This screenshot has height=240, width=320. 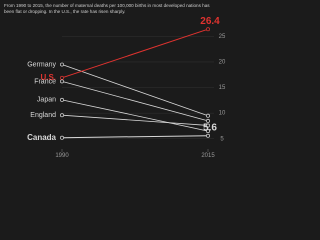 What do you see at coordinates (222, 139) in the screenshot?
I see `y-tick-label: 5` at bounding box center [222, 139].